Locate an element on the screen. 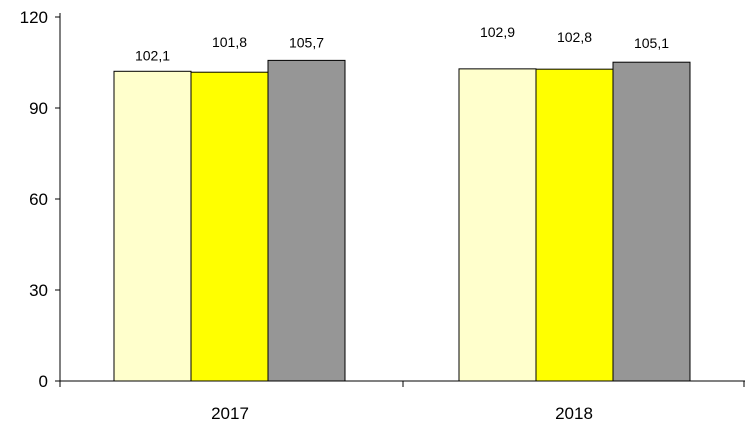 The image size is (745, 427). y-tick-label-120: 120 is located at coordinates (34, 17).